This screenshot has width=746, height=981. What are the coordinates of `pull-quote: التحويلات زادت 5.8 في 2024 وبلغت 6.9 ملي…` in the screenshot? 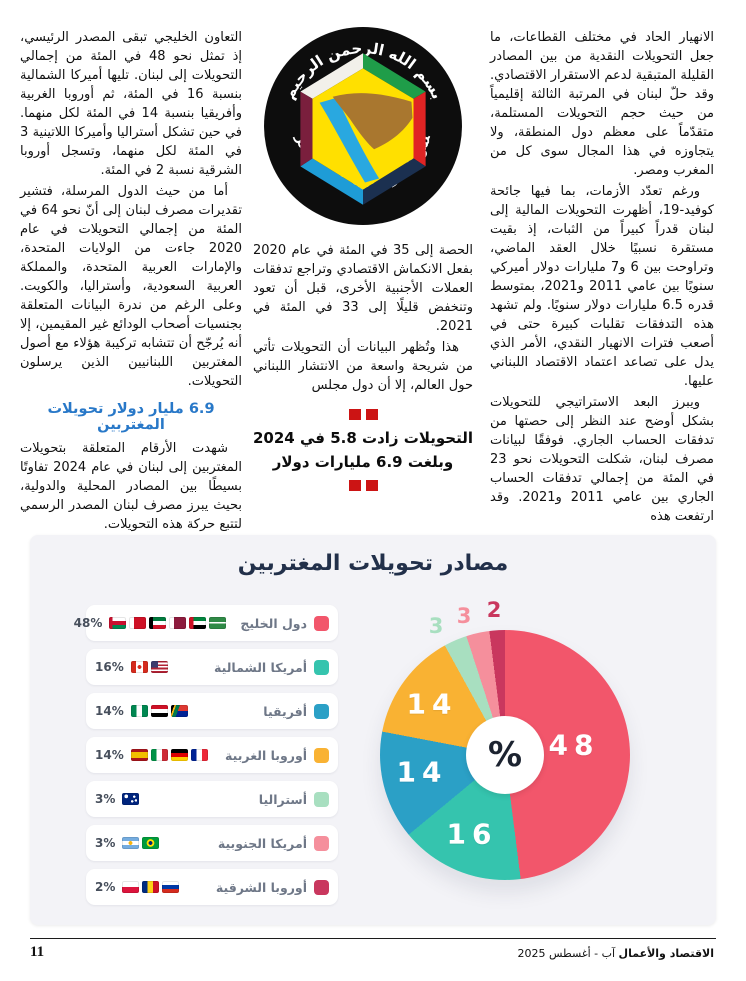 It's located at (363, 450).